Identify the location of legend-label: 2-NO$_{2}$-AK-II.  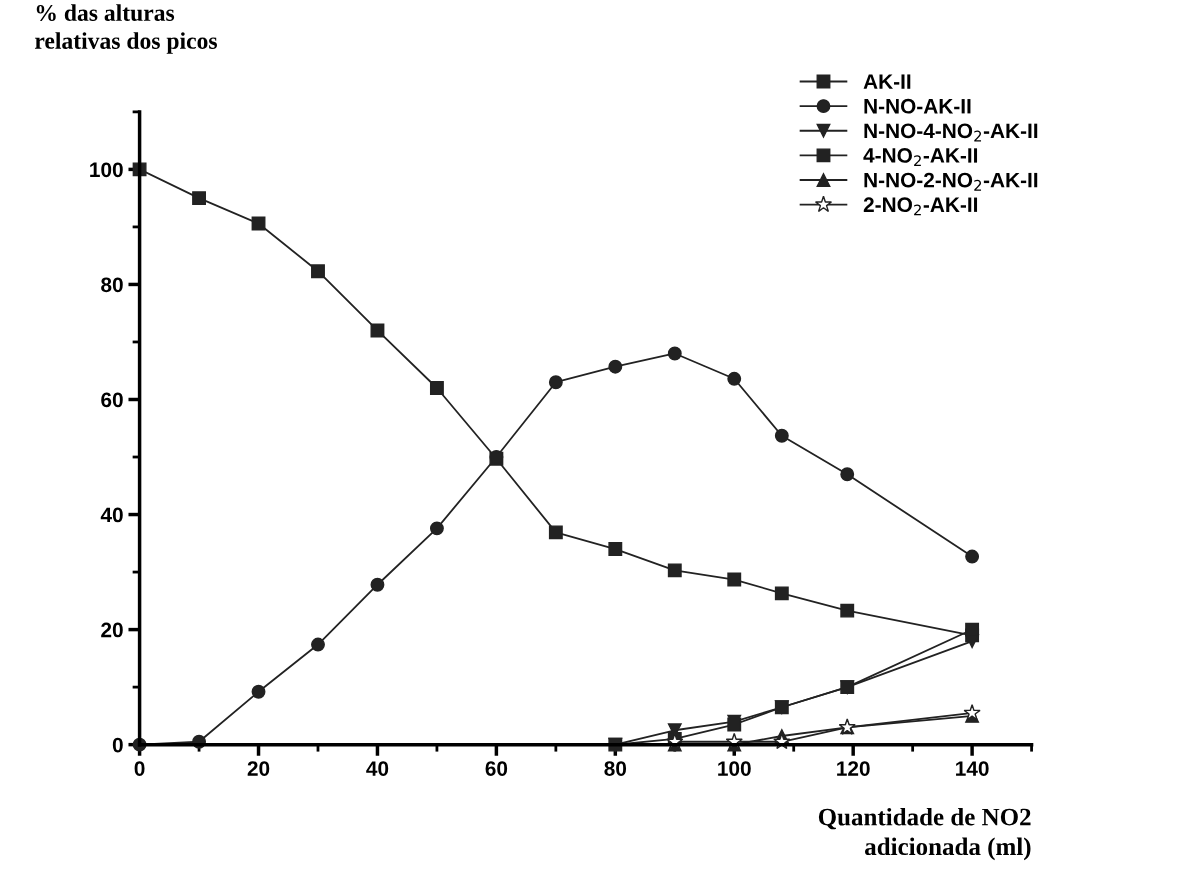
(920, 206).